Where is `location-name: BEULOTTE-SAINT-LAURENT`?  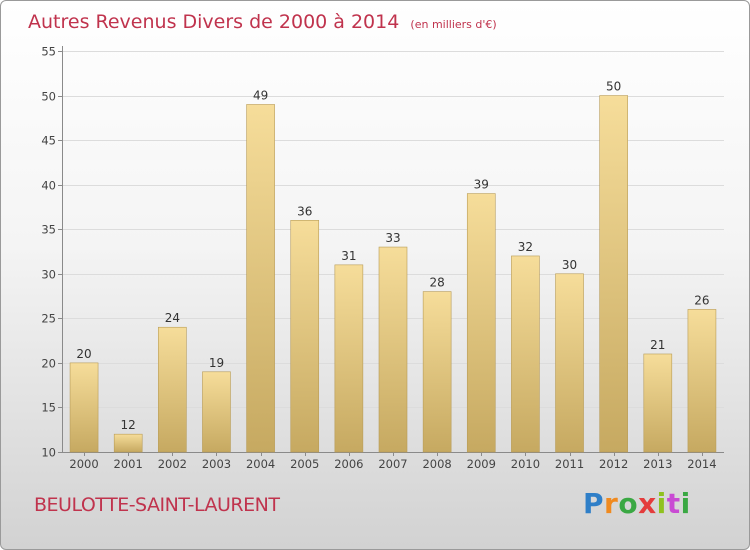 location-name: BEULOTTE-SAINT-LAURENT is located at coordinates (157, 505).